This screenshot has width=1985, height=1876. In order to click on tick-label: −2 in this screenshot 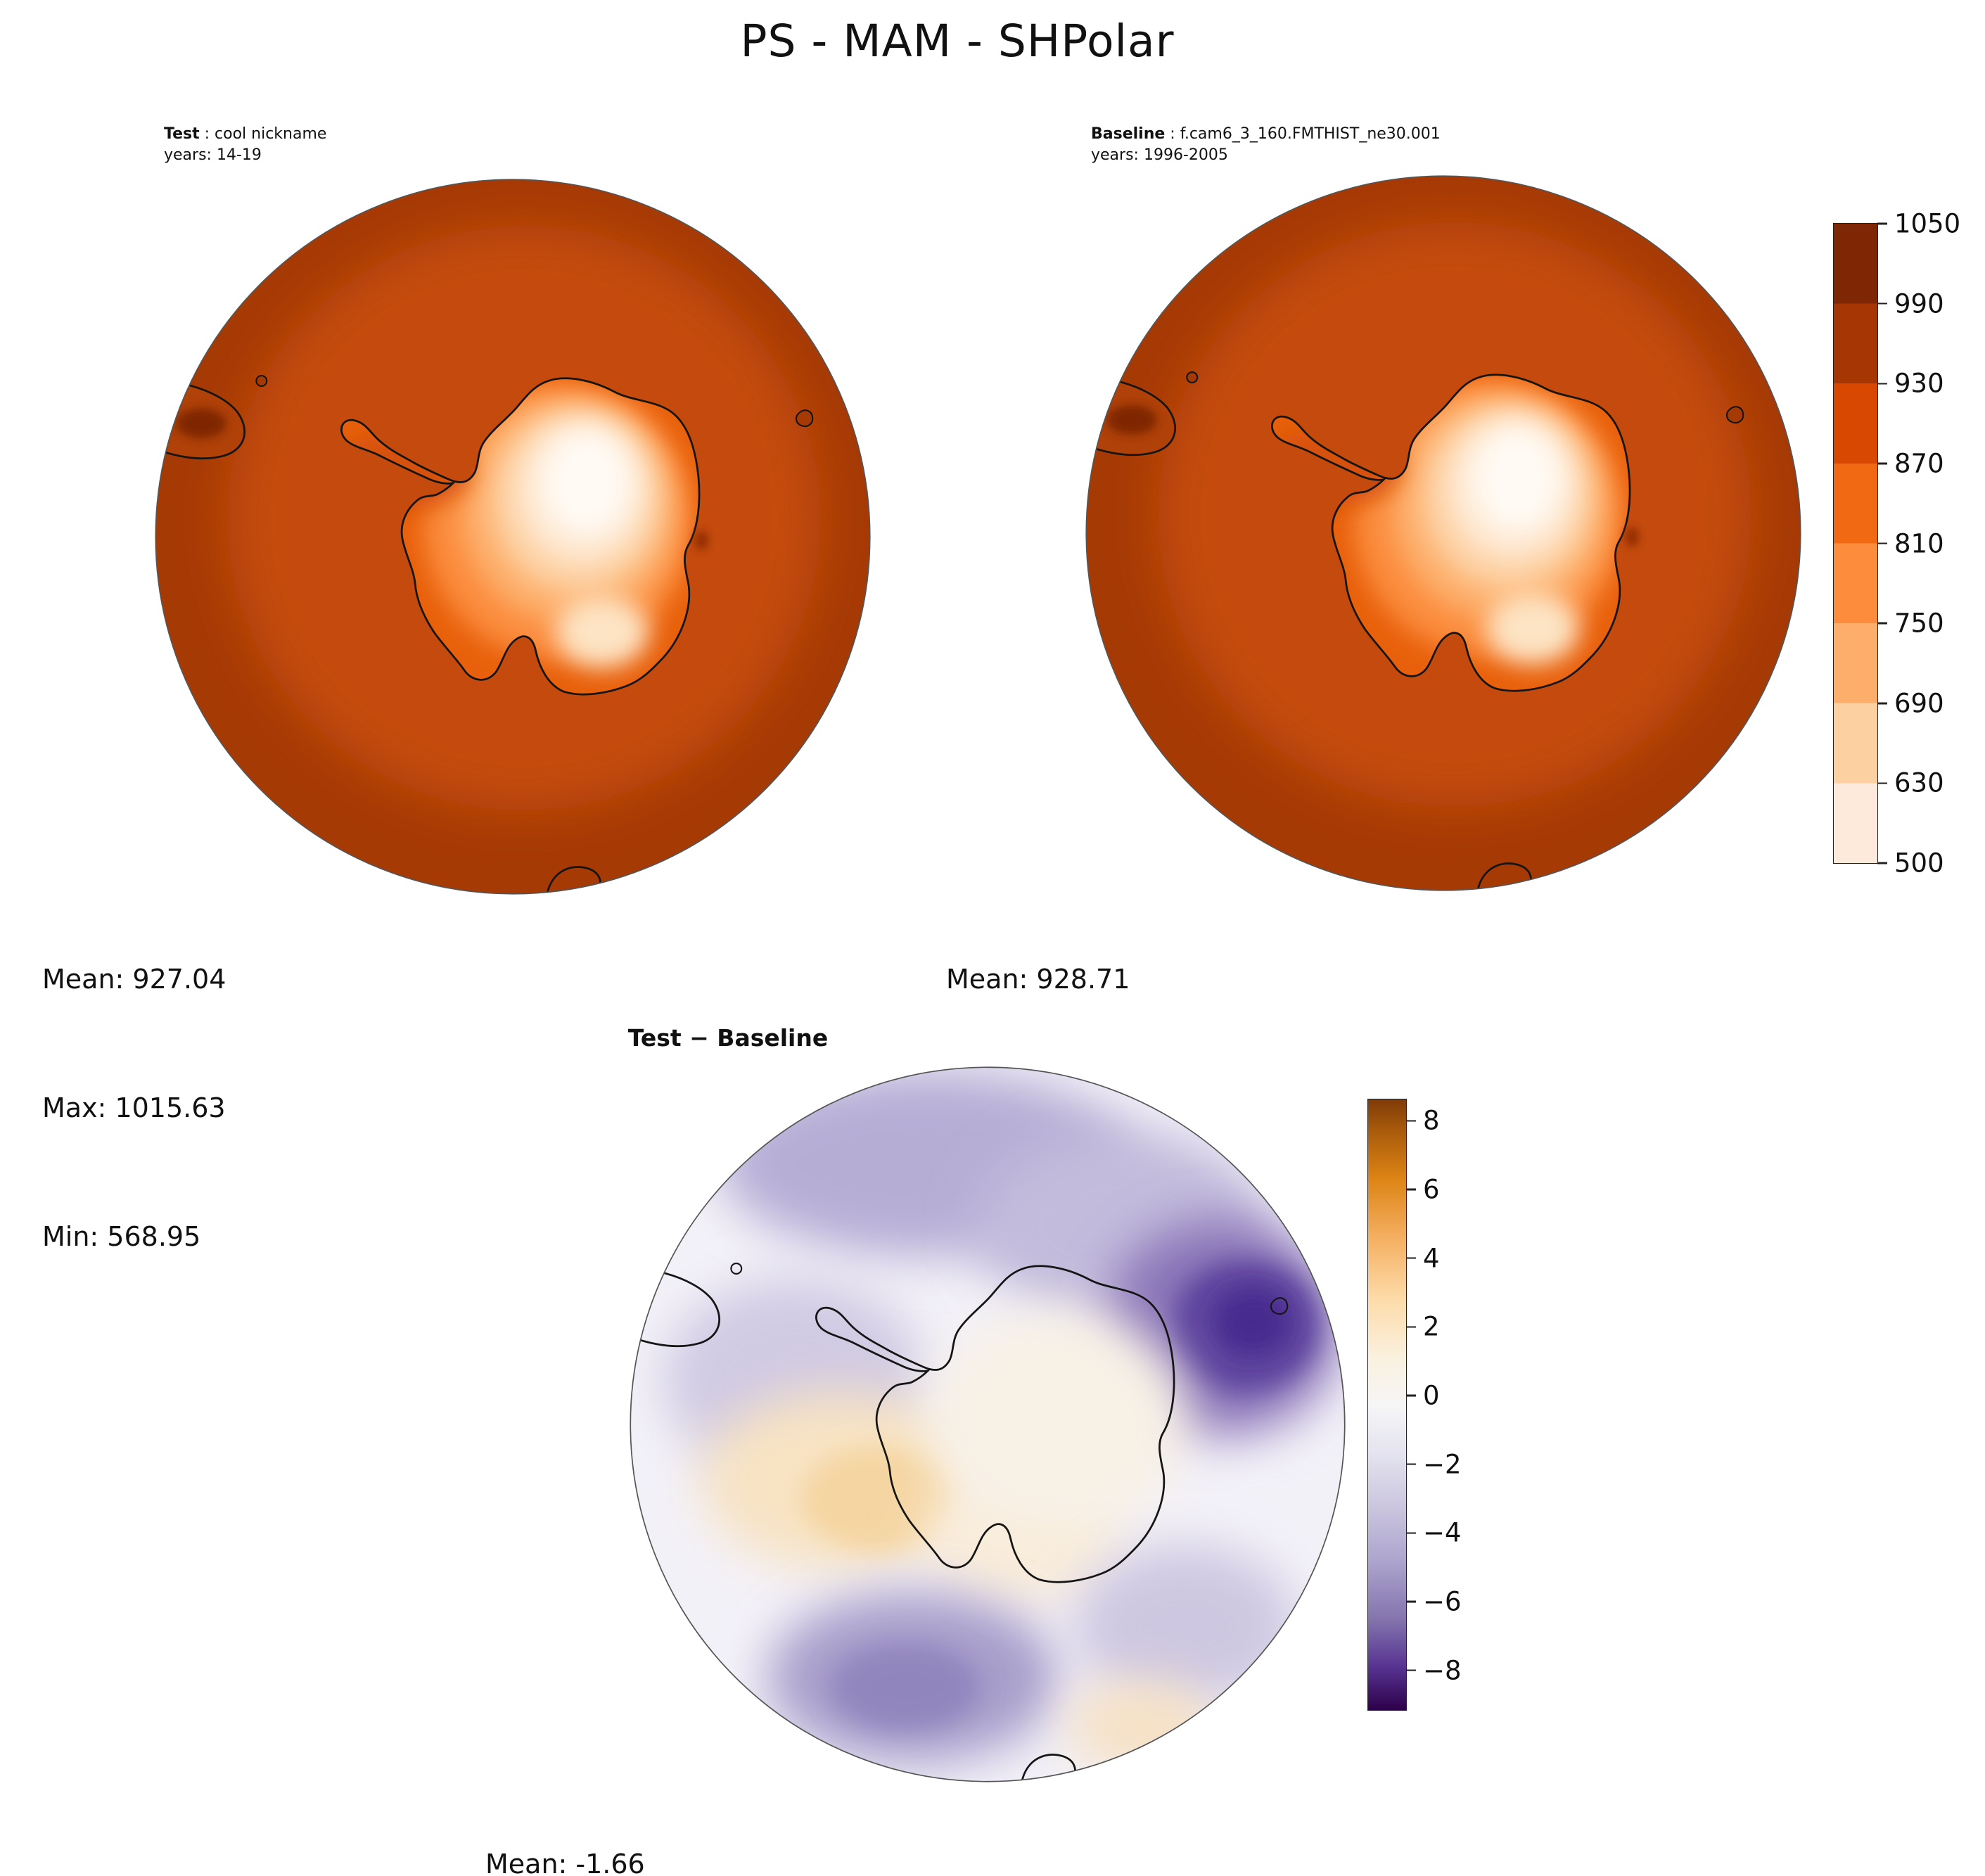, I will do `click(1443, 1464)`.